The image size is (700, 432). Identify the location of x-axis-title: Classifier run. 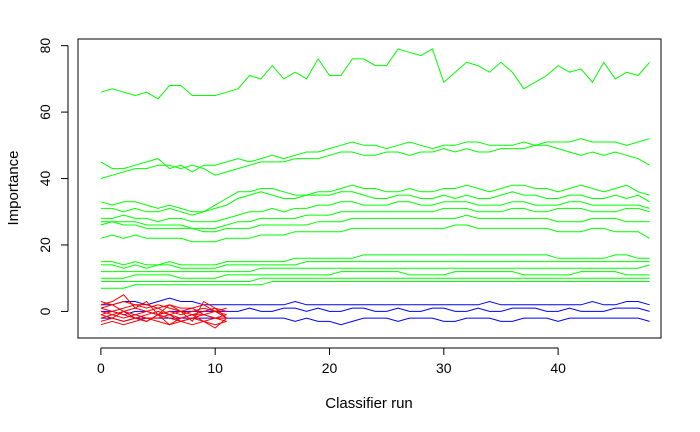
(369, 403).